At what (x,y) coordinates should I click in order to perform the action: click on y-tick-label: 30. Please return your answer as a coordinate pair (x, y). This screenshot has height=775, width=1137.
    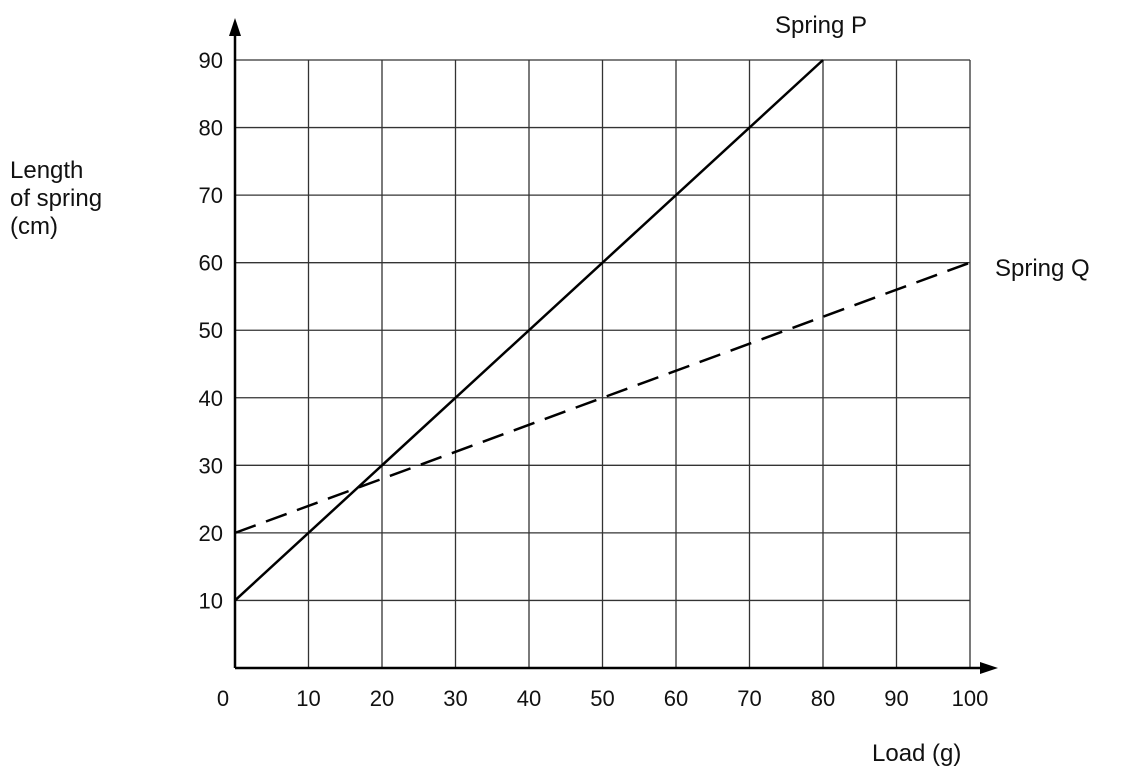
    Looking at the image, I should click on (211, 465).